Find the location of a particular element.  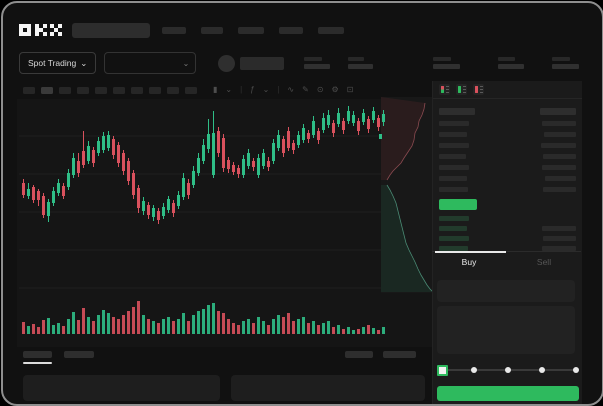

coin-icon is located at coordinates (227, 63).